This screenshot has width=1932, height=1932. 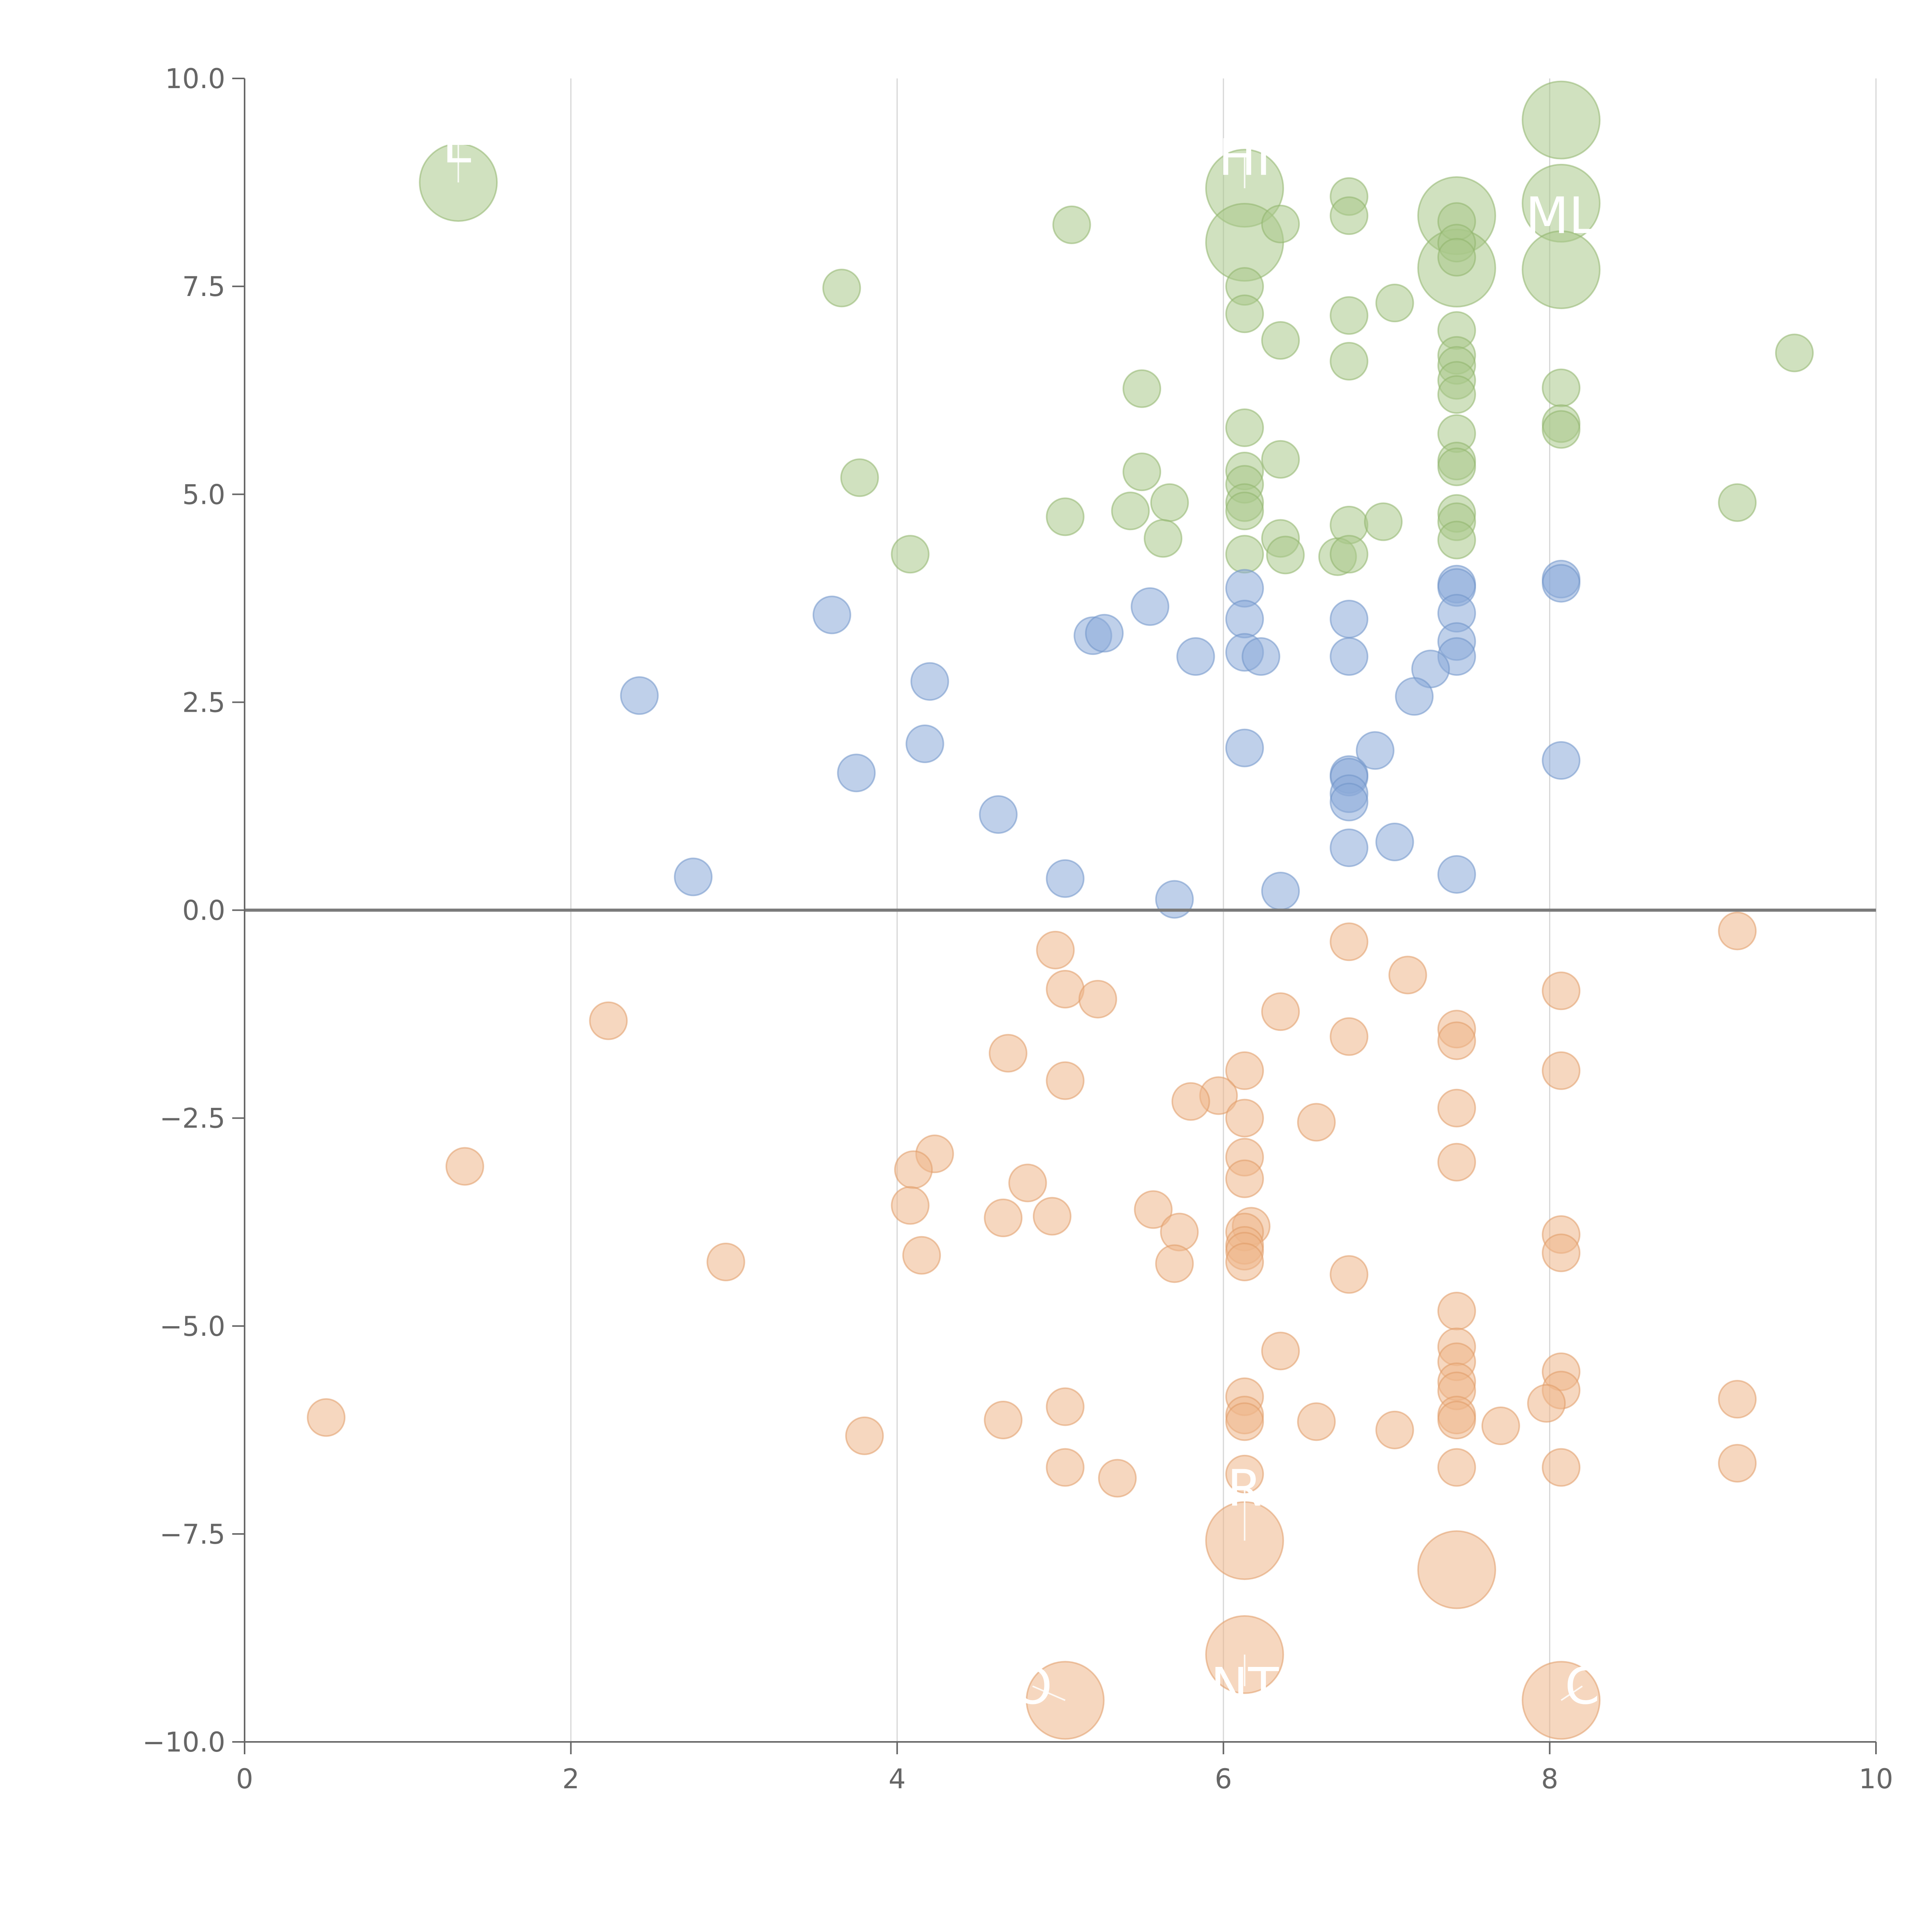 I want to click on x-tick-label: 2, so click(x=571, y=1779).